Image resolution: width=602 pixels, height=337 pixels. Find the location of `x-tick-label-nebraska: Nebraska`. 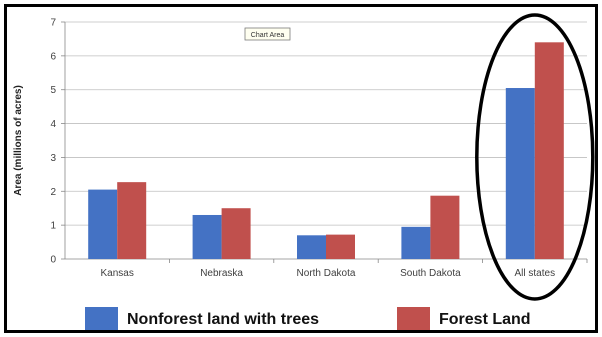

x-tick-label-nebraska: Nebraska is located at coordinates (221, 273).